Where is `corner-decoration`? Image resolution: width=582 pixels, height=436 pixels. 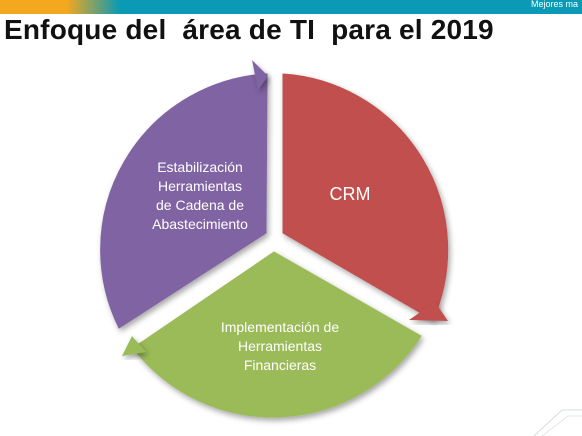 corner-decoration is located at coordinates (557, 422).